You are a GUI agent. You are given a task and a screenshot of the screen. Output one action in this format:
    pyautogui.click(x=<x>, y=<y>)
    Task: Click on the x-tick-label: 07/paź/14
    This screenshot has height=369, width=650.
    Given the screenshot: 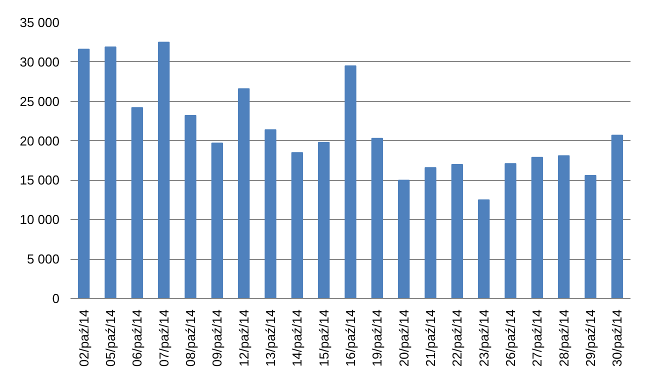 What is the action you would take?
    pyautogui.click(x=164, y=338)
    